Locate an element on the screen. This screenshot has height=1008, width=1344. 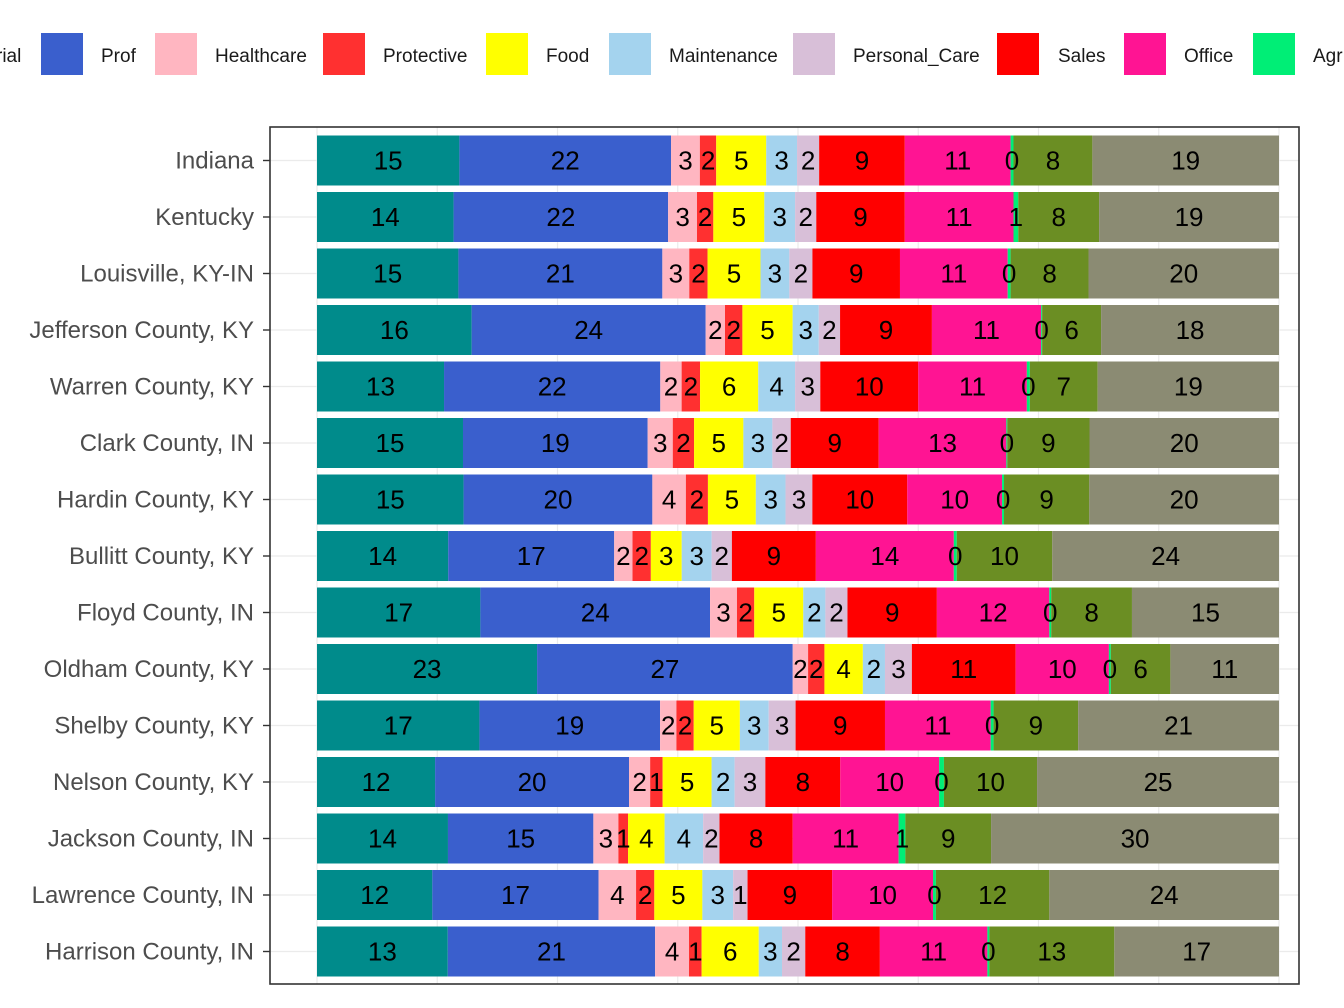
y-tick-label: Warren County, KY is located at coordinates (152, 387).